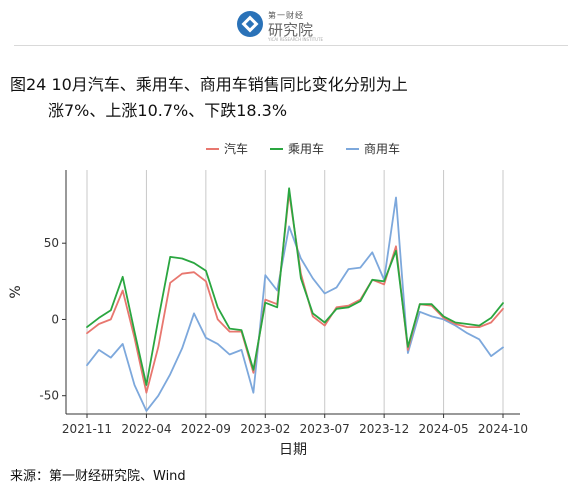  What do you see at coordinates (209, 84) in the screenshot?
I see `figure-title-line1: 图24 10月汽车、乘用车、商用车销售同比变化分别为上` at bounding box center [209, 84].